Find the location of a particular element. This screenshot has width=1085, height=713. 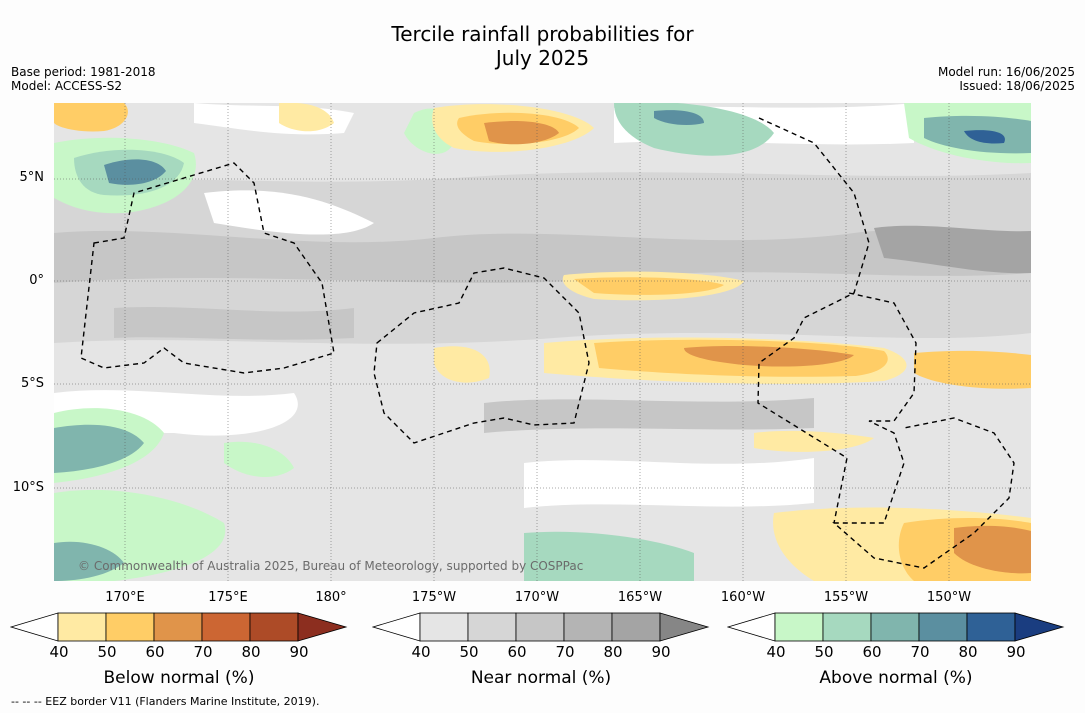

colorbar-above-normal is located at coordinates (896, 627).